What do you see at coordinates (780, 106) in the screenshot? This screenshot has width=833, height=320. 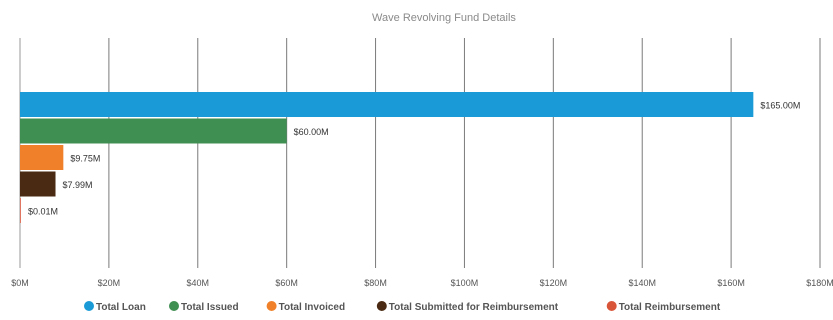 I see `data-label: $165.00M` at bounding box center [780, 106].